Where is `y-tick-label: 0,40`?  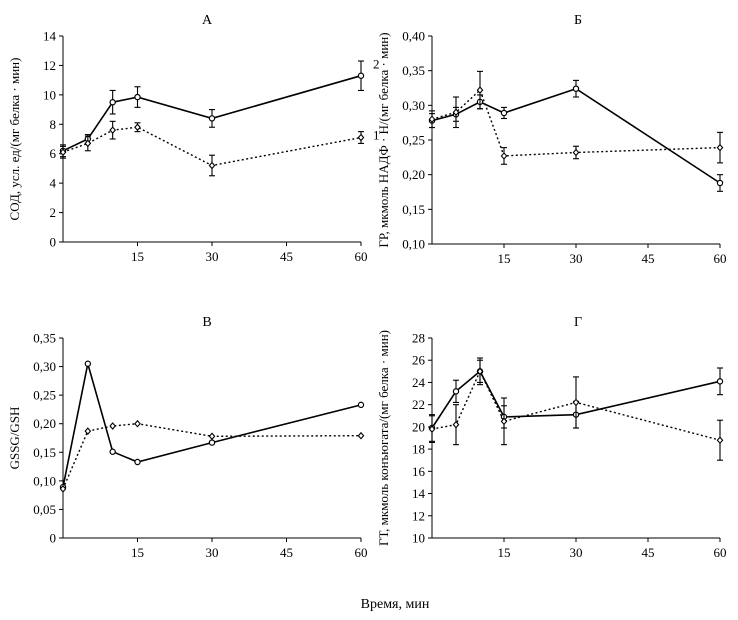
y-tick-label: 0,40 is located at coordinates (413, 36).